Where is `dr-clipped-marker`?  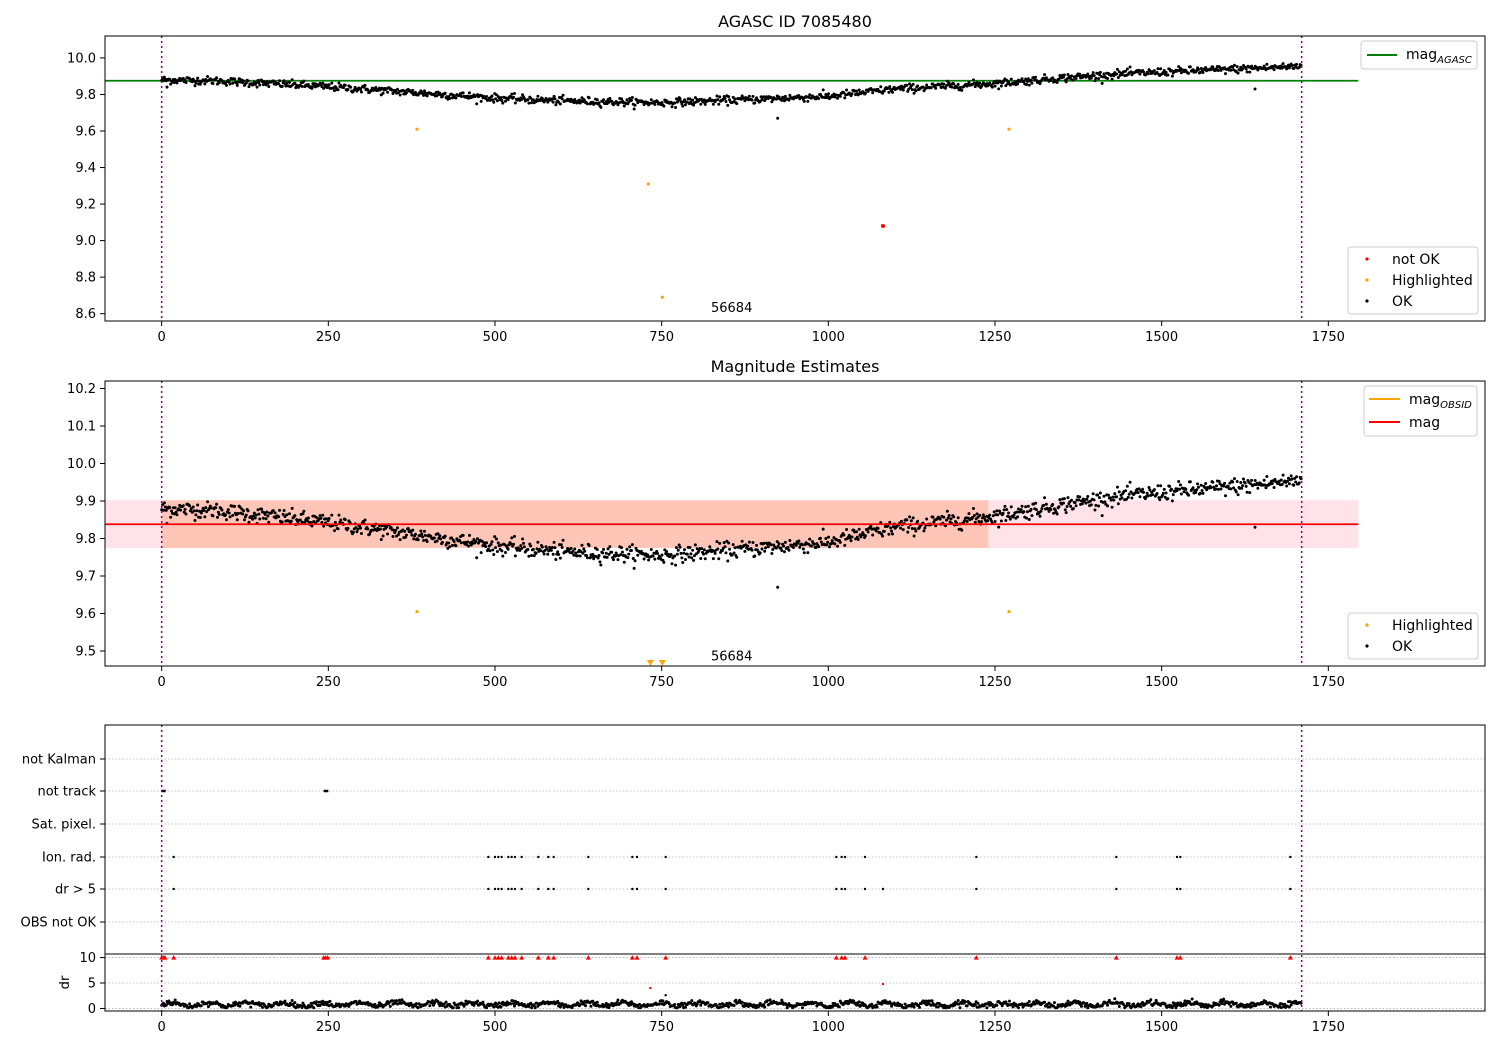 dr-clipped-marker is located at coordinates (538, 957).